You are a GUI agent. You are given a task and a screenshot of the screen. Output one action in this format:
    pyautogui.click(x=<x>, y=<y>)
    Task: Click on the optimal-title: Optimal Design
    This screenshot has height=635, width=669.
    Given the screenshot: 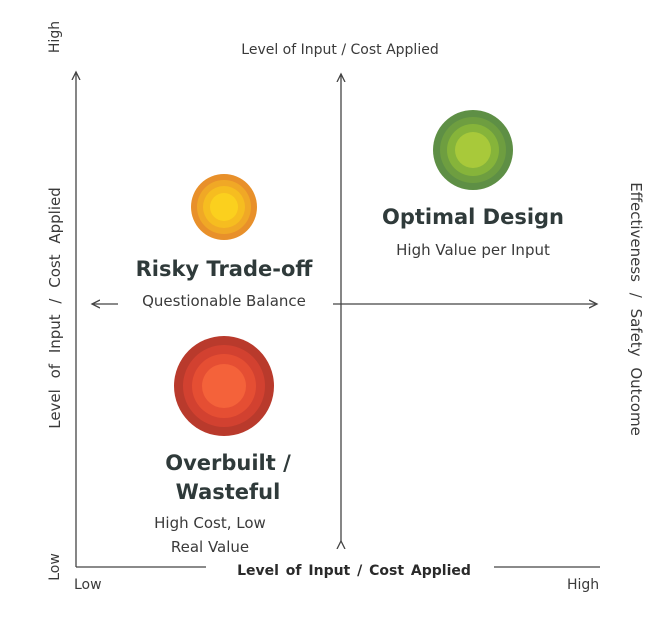 What is the action you would take?
    pyautogui.click(x=473, y=217)
    